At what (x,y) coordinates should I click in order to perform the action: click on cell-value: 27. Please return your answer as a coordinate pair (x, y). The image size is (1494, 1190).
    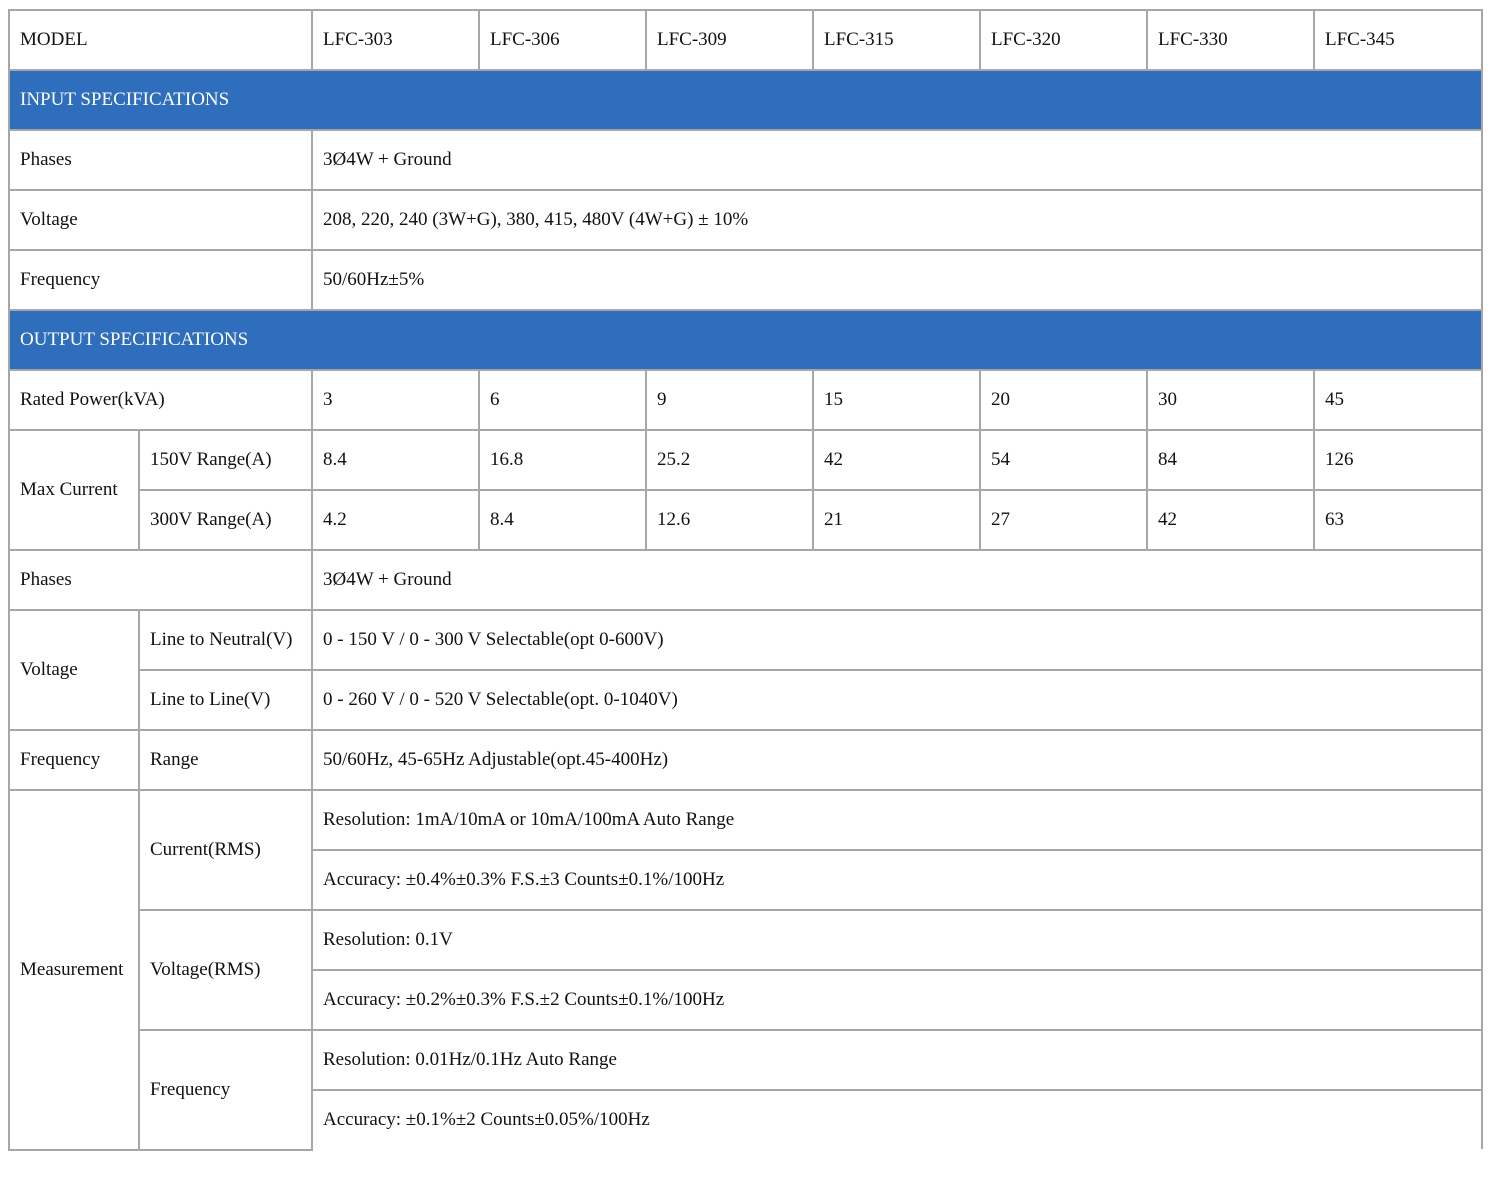
    Looking at the image, I should click on (1063, 520).